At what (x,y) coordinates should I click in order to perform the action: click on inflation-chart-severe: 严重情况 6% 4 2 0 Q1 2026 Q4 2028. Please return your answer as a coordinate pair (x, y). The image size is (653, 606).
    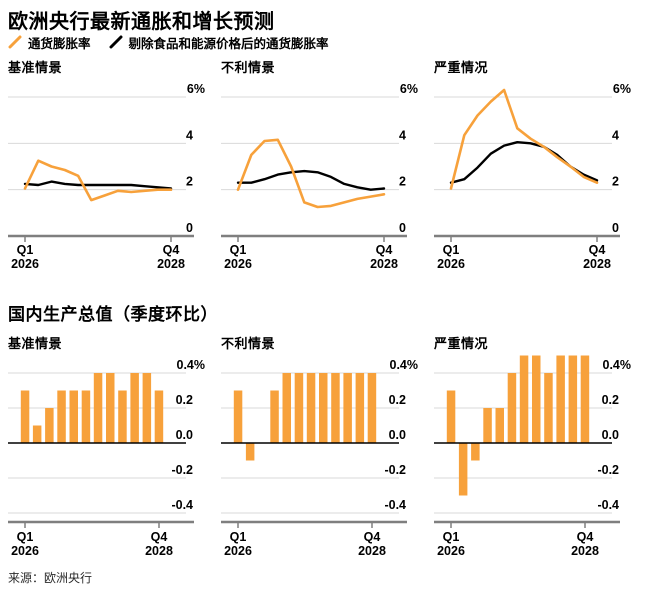
    Looking at the image, I should click on (540, 166).